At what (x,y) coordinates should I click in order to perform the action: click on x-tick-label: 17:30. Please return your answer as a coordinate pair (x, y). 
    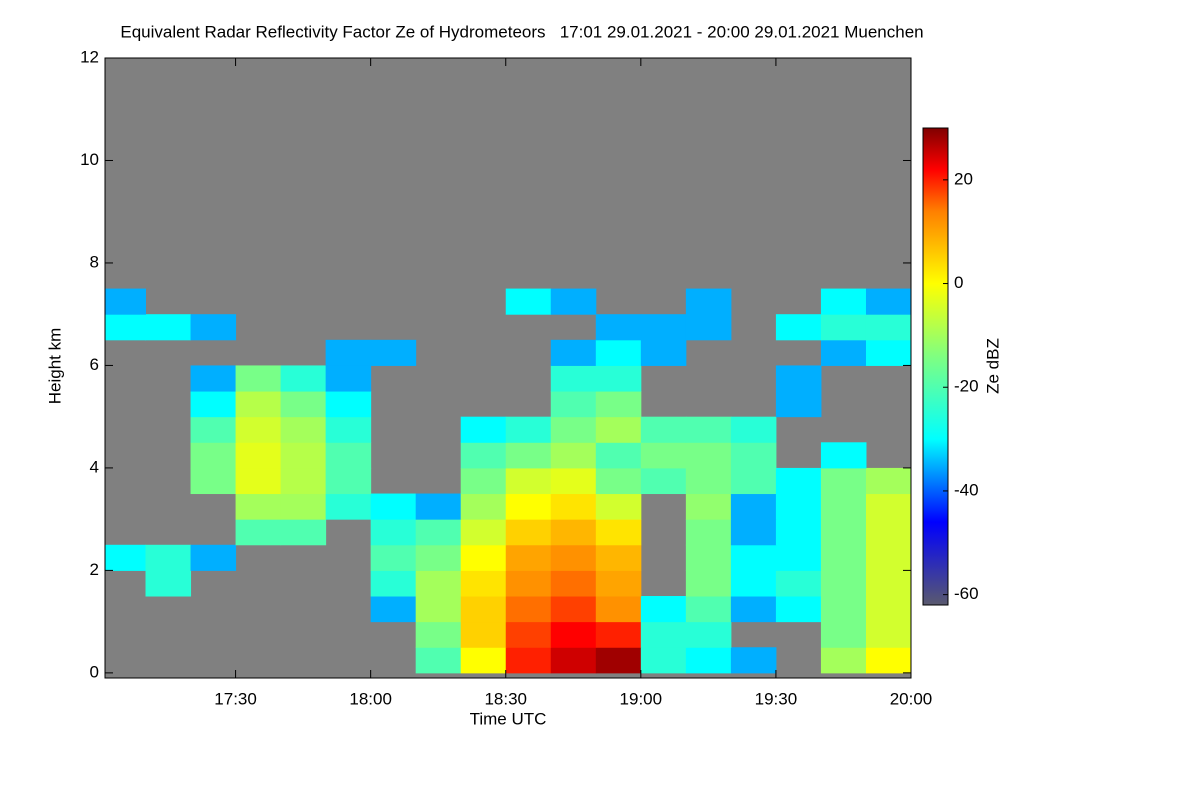
    Looking at the image, I should click on (235, 698).